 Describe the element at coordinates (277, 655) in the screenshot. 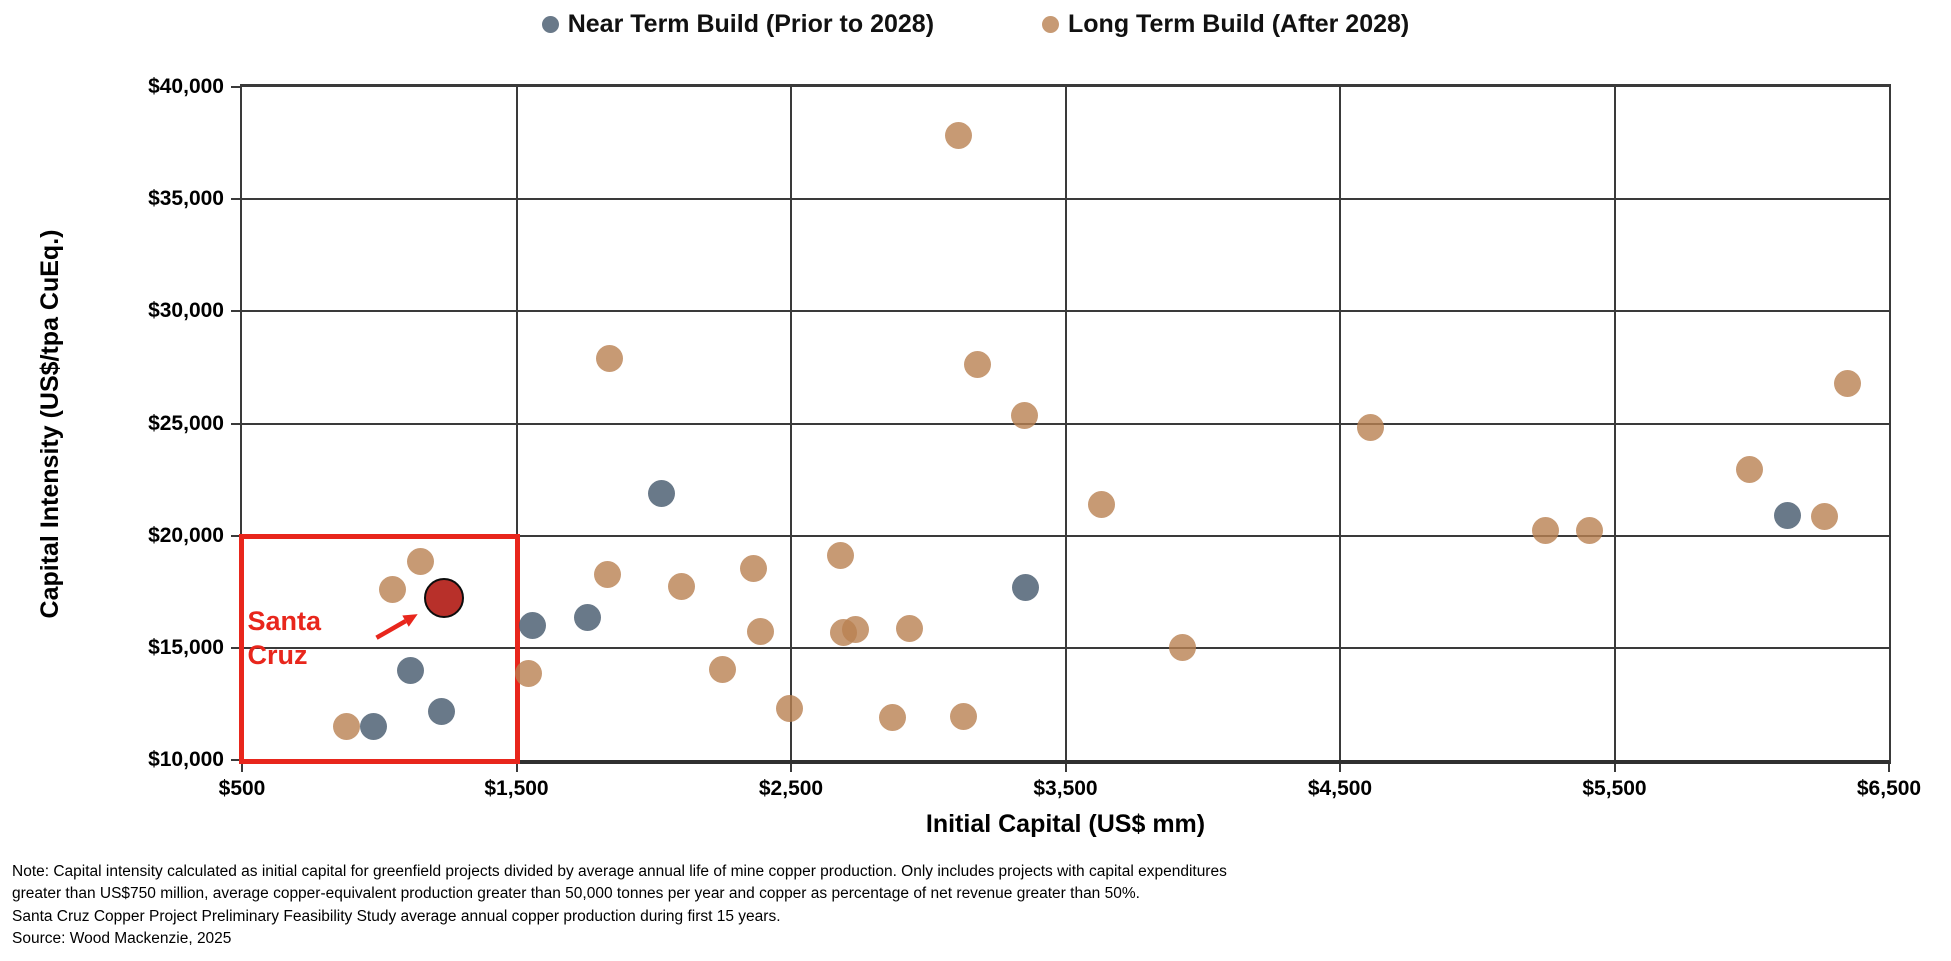

I see `santa-cruz-label-line: Cruz` at that location.